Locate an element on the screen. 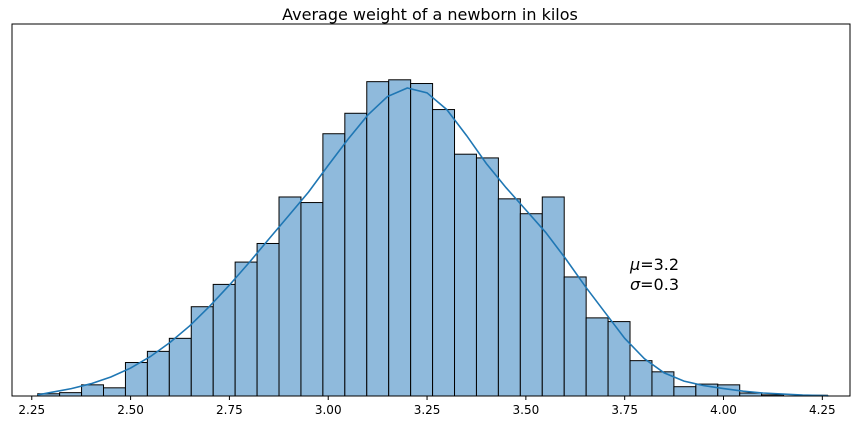  x-tick-label: 3.75 is located at coordinates (624, 410).